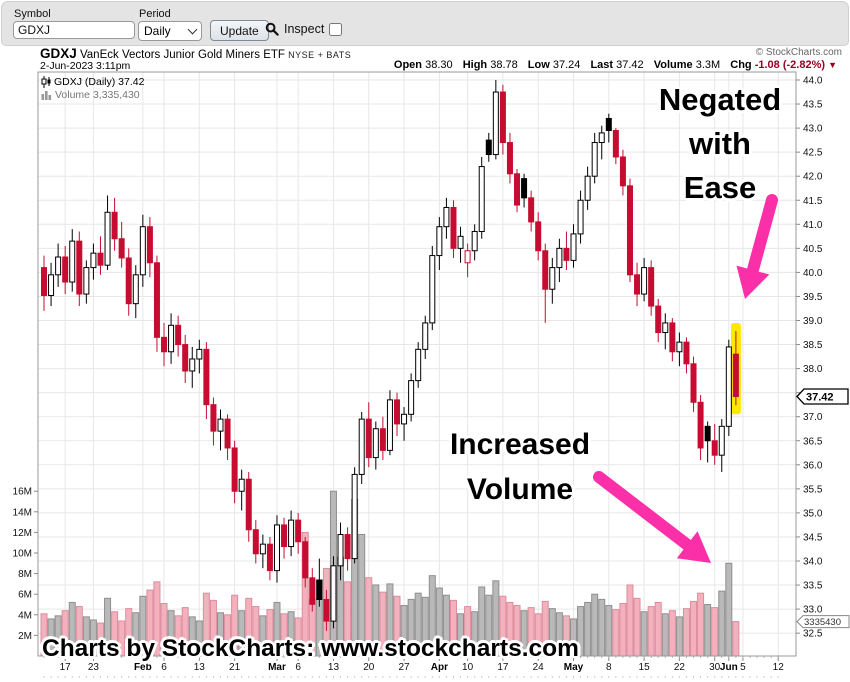  What do you see at coordinates (813, 153) in the screenshot?
I see `svg-text: 42.5` at bounding box center [813, 153].